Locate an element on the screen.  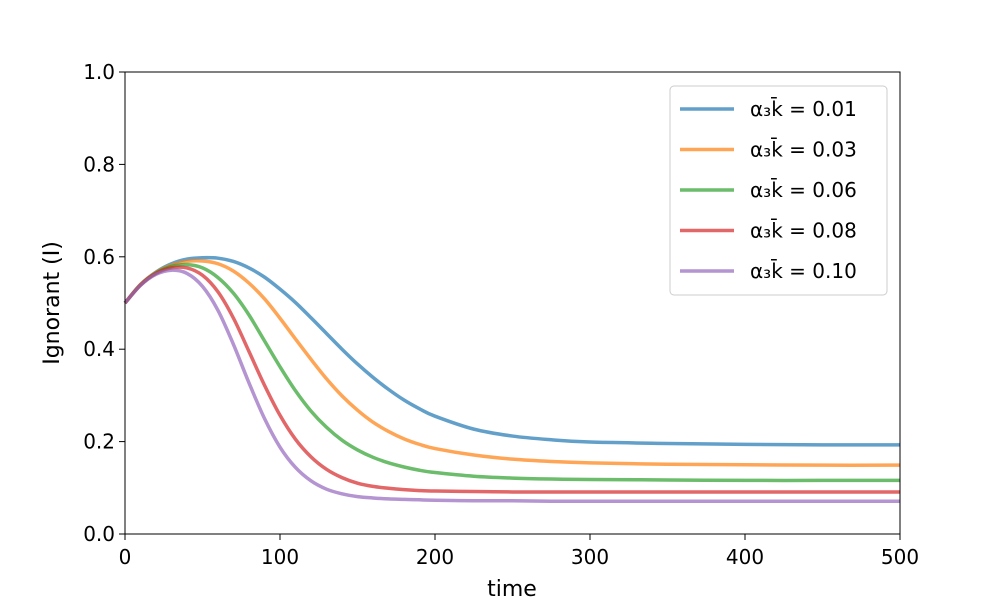
x-tick-label: 300 is located at coordinates (590, 557).